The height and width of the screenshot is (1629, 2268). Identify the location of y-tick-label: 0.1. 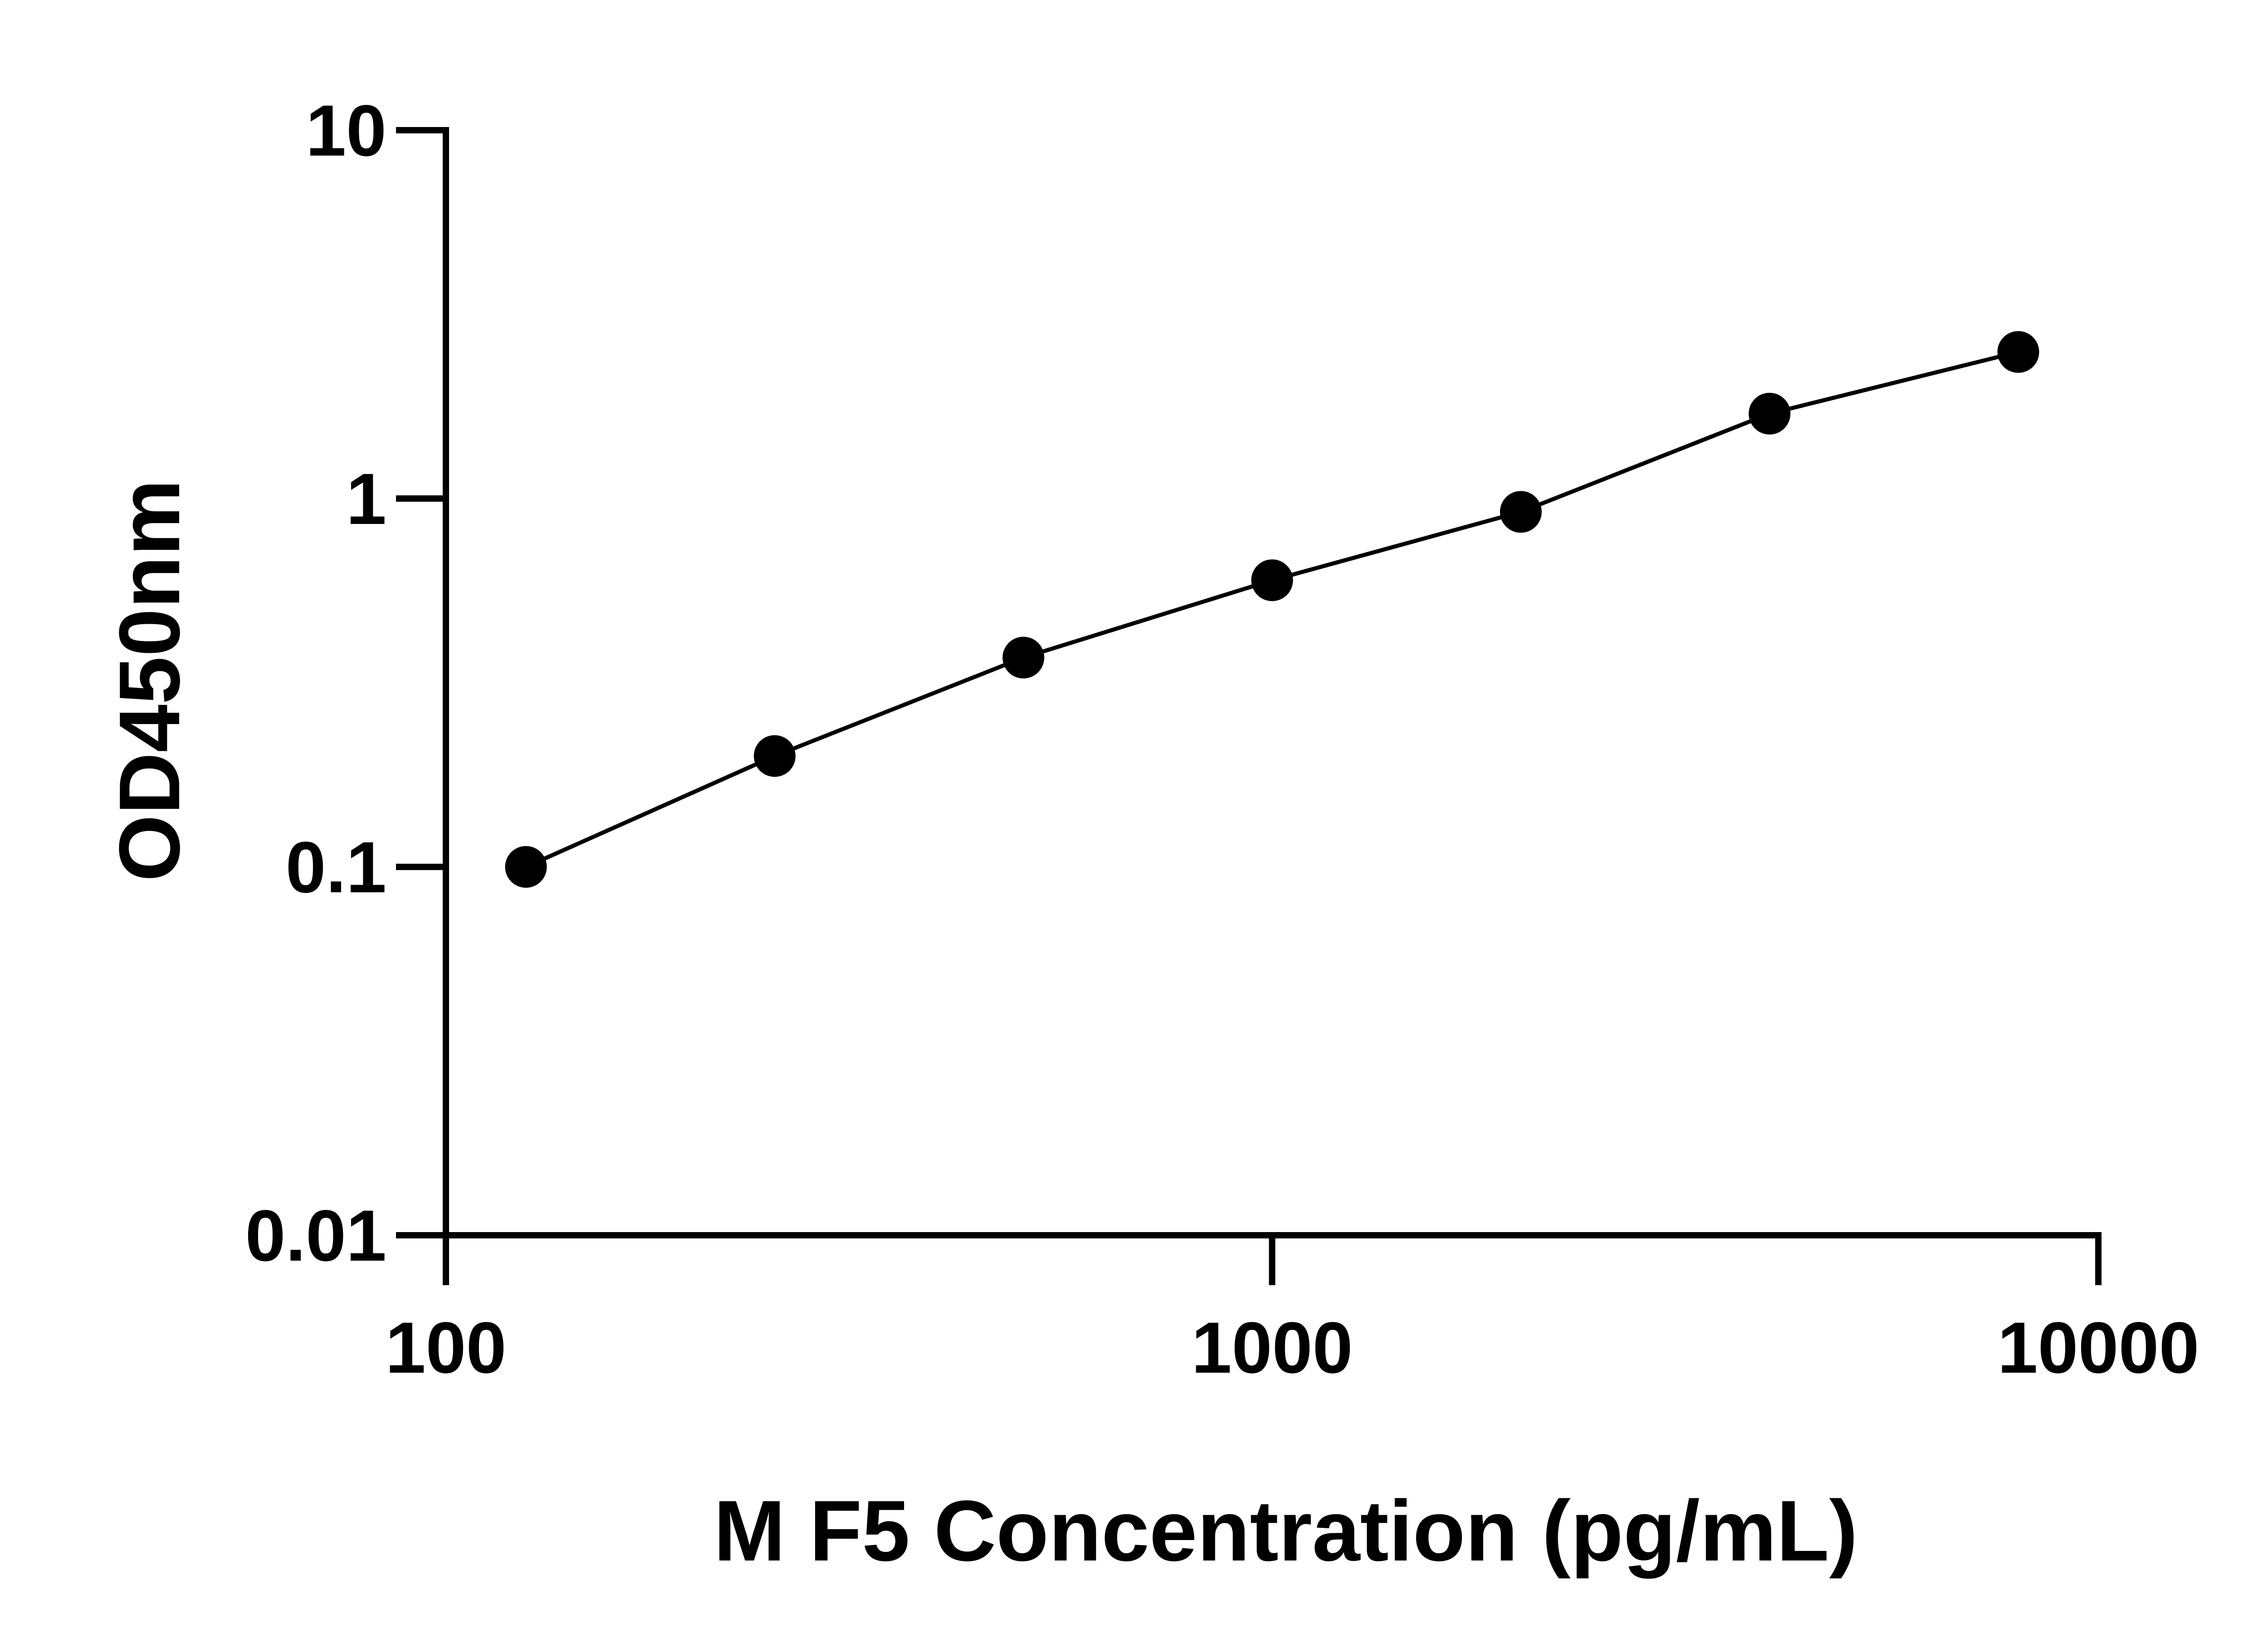
(336, 867).